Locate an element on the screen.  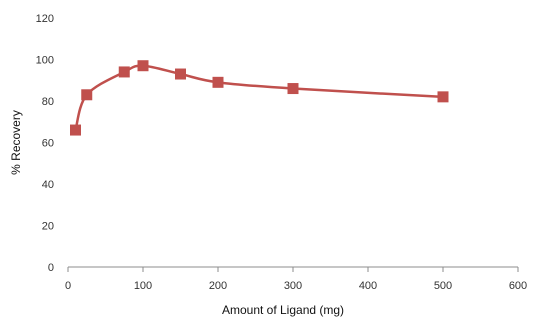
y-tick-label: 60 is located at coordinates (48, 144).